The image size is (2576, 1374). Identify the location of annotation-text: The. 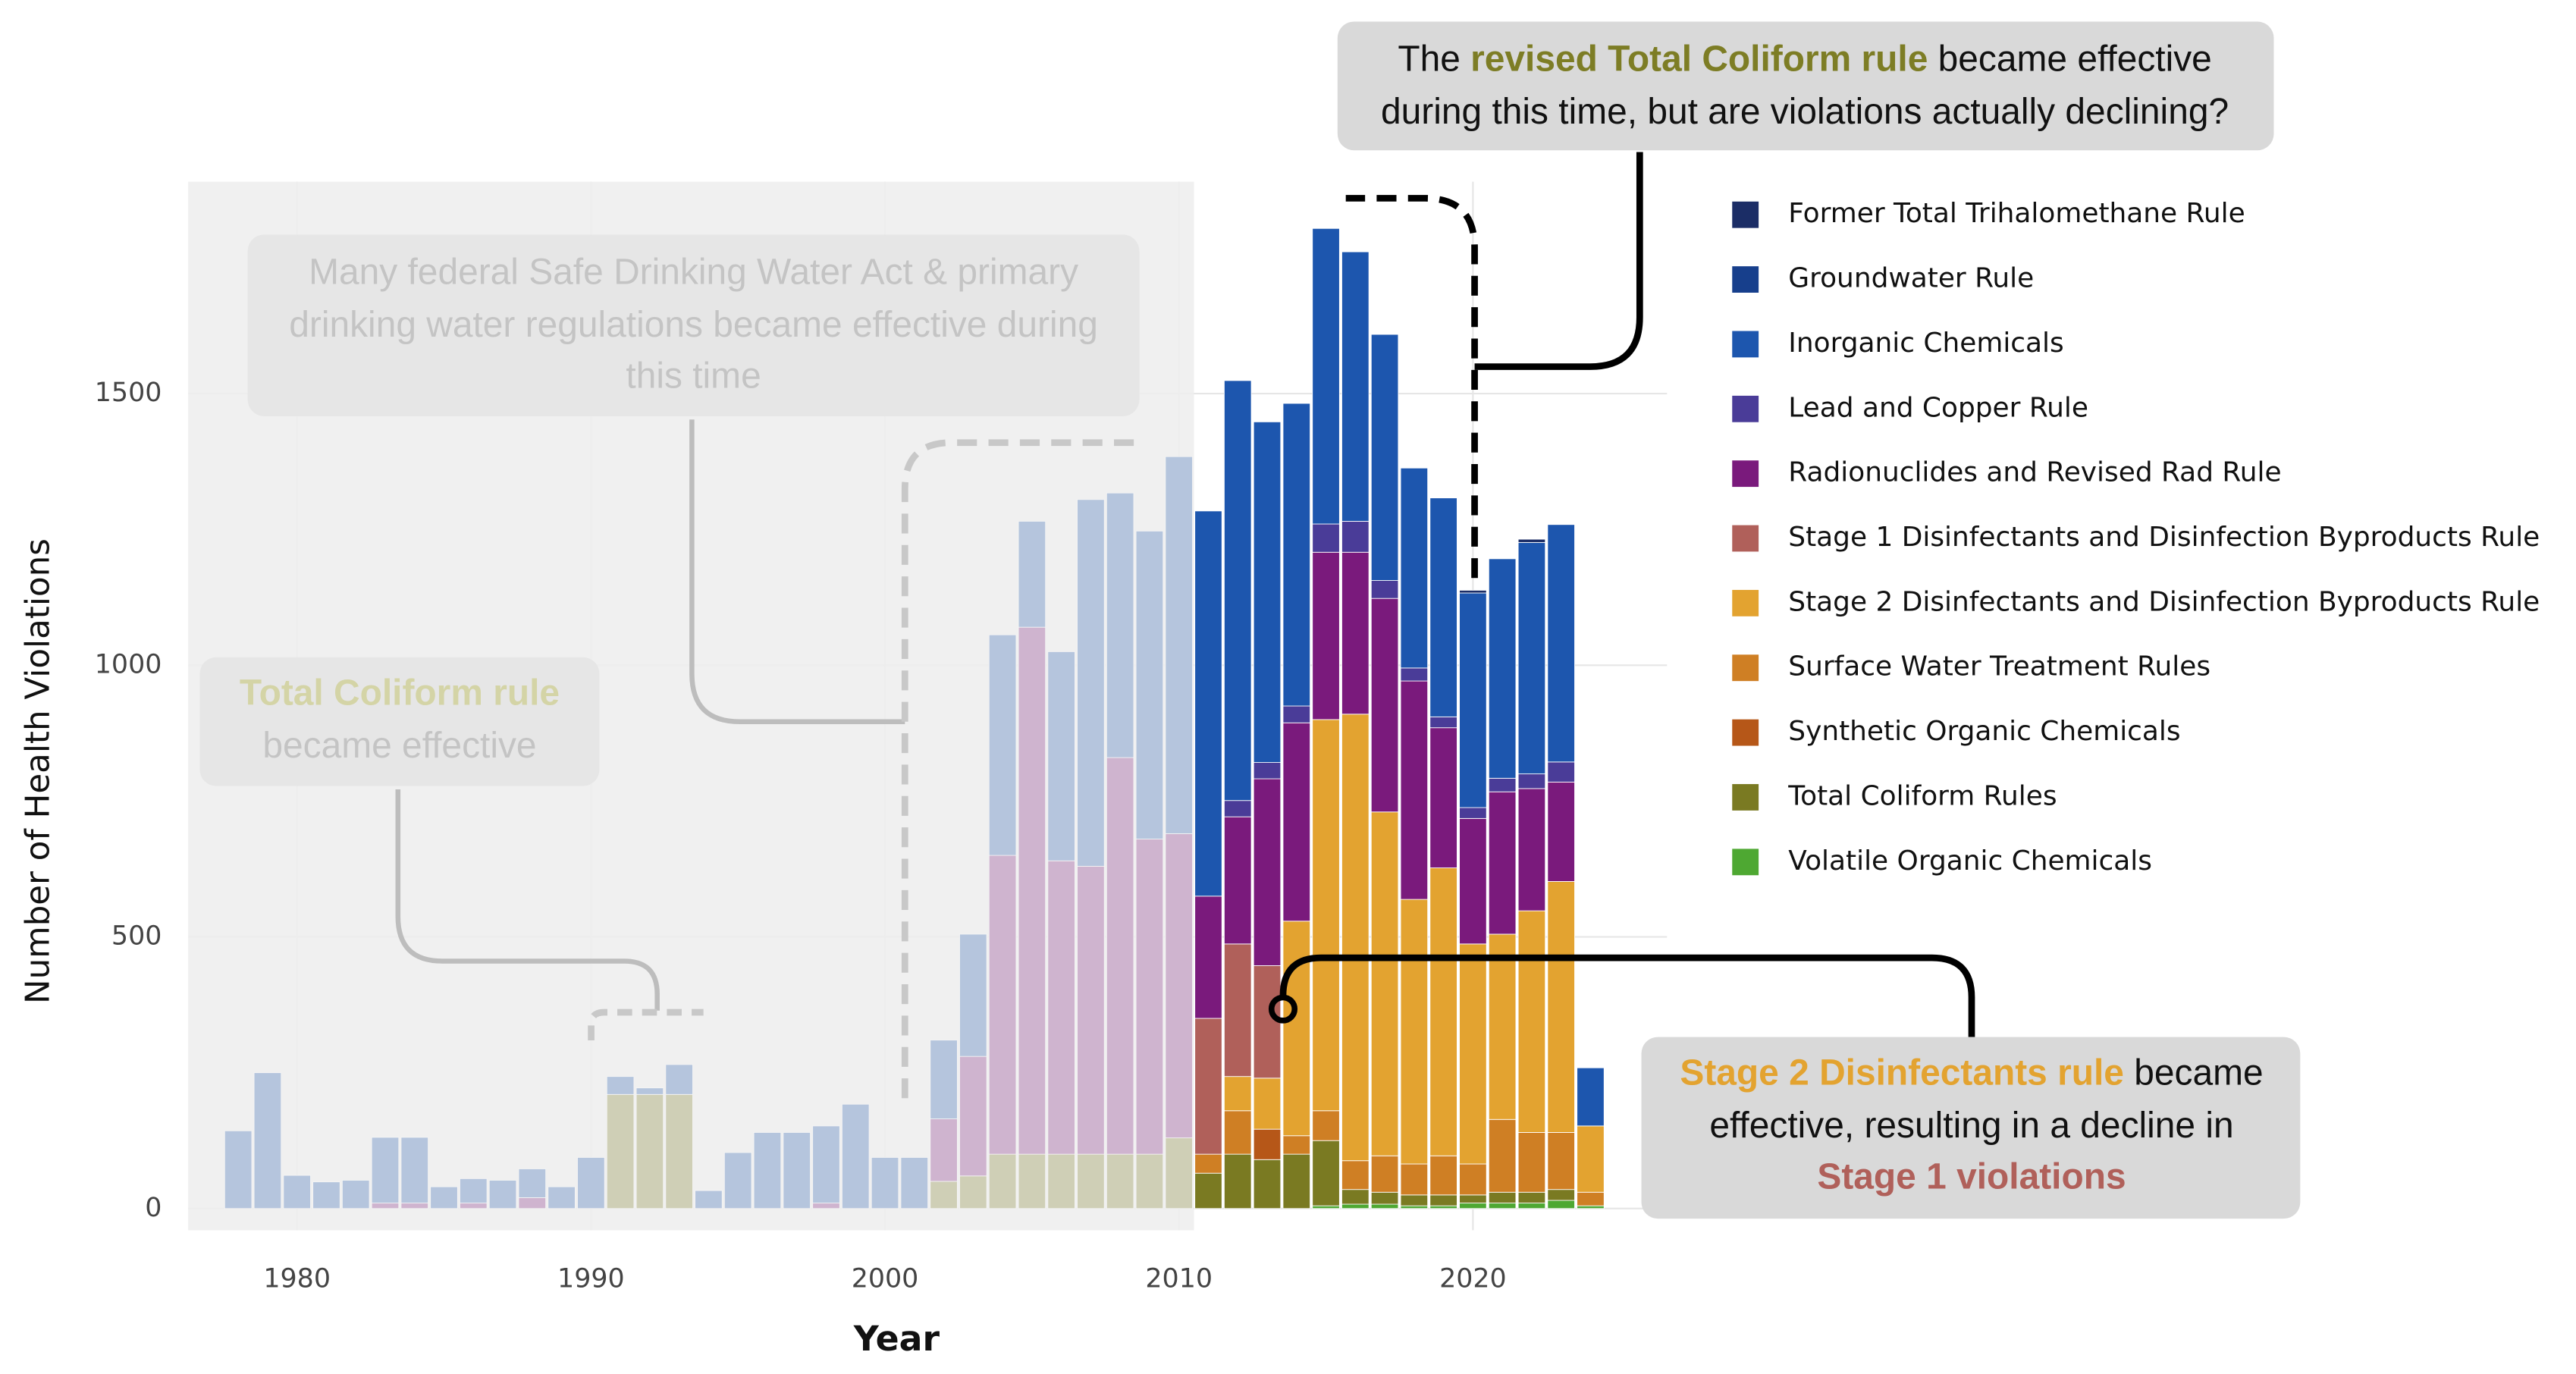
(1434, 59).